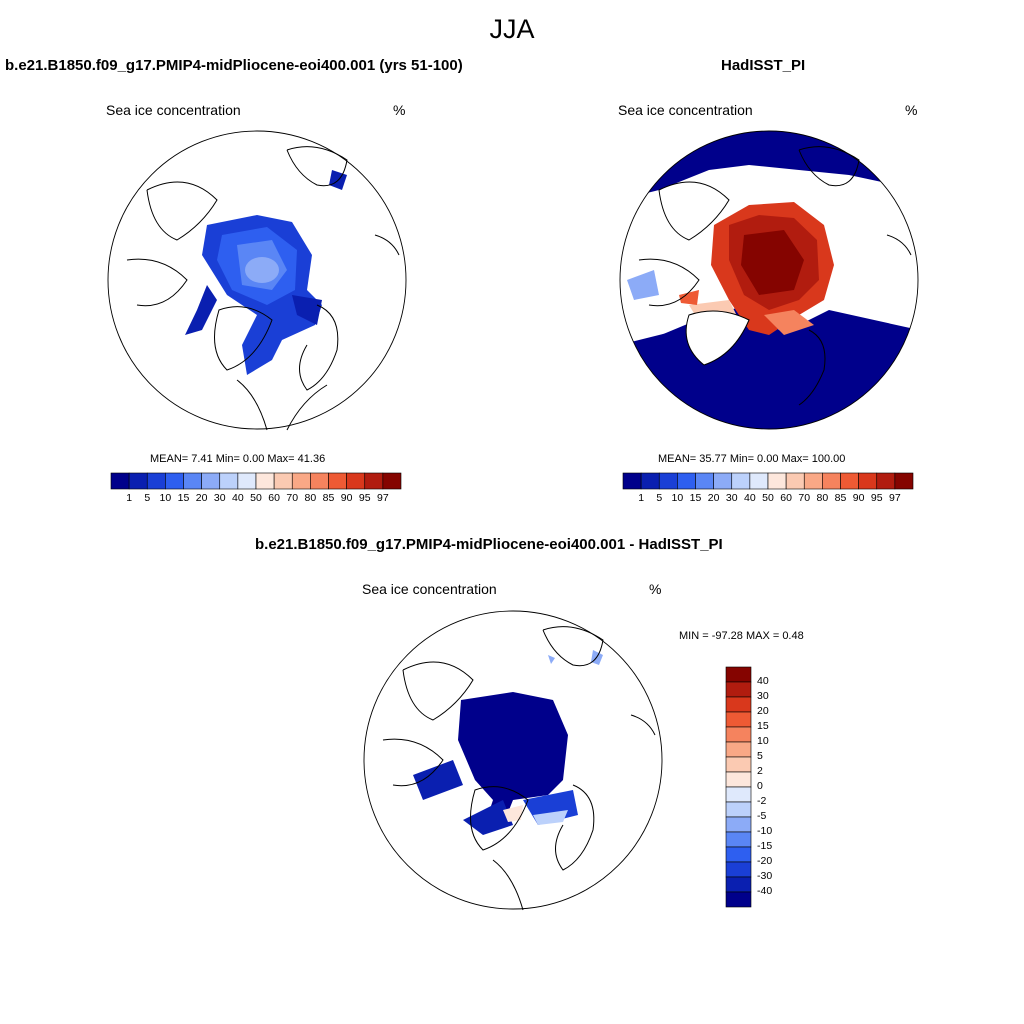  What do you see at coordinates (765, 876) in the screenshot?
I see `colorbar-tick-label: -30` at bounding box center [765, 876].